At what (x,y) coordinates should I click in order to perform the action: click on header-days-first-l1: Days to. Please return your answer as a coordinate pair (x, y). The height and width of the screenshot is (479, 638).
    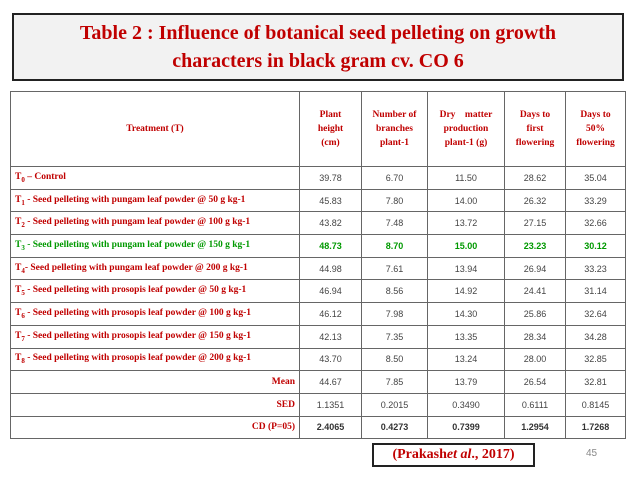
    Looking at the image, I should click on (535, 115).